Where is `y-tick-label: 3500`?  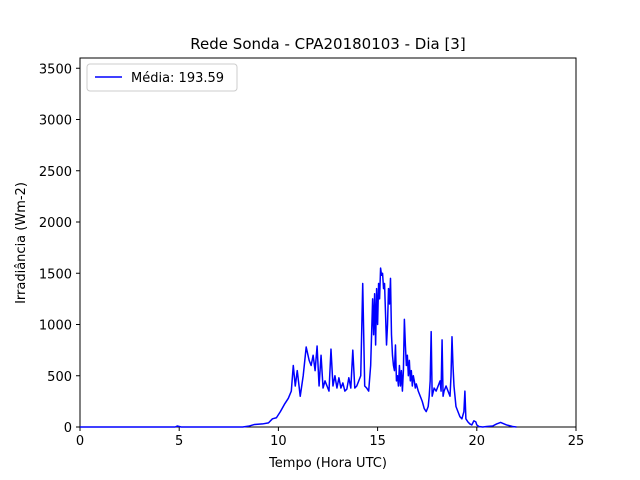
y-tick-label: 3500 is located at coordinates (55, 69).